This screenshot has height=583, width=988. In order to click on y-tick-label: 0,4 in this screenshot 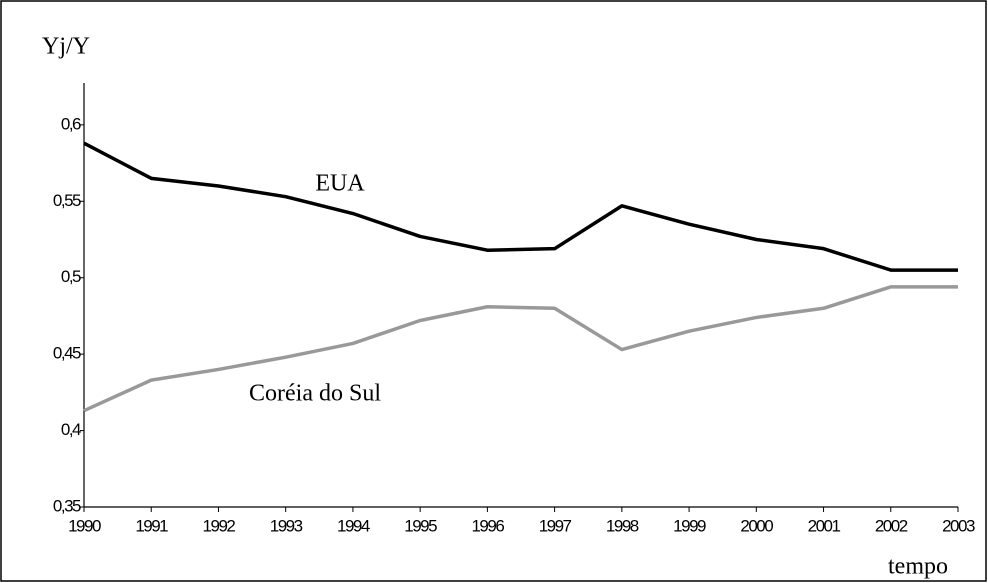, I will do `click(71, 429)`.